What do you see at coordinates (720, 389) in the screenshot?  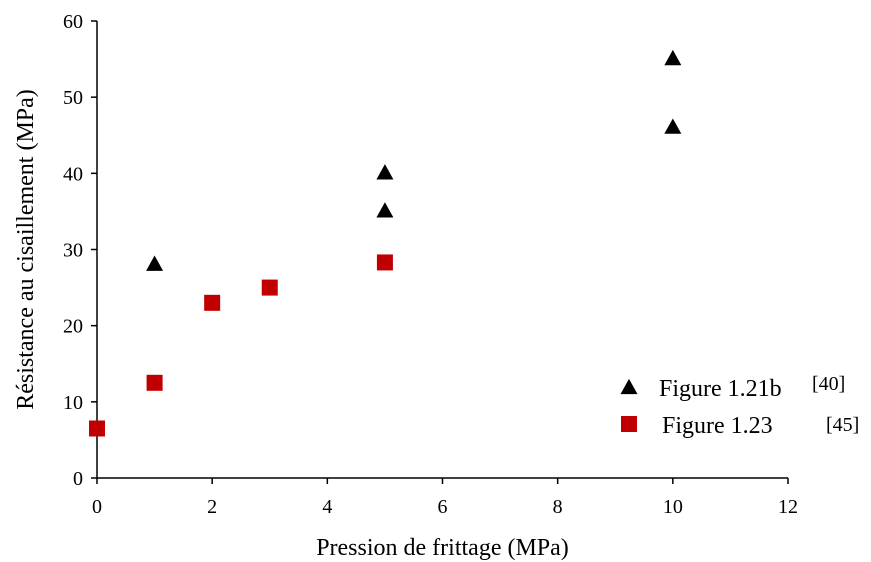 I see `legend-label: Figure 1.21b` at bounding box center [720, 389].